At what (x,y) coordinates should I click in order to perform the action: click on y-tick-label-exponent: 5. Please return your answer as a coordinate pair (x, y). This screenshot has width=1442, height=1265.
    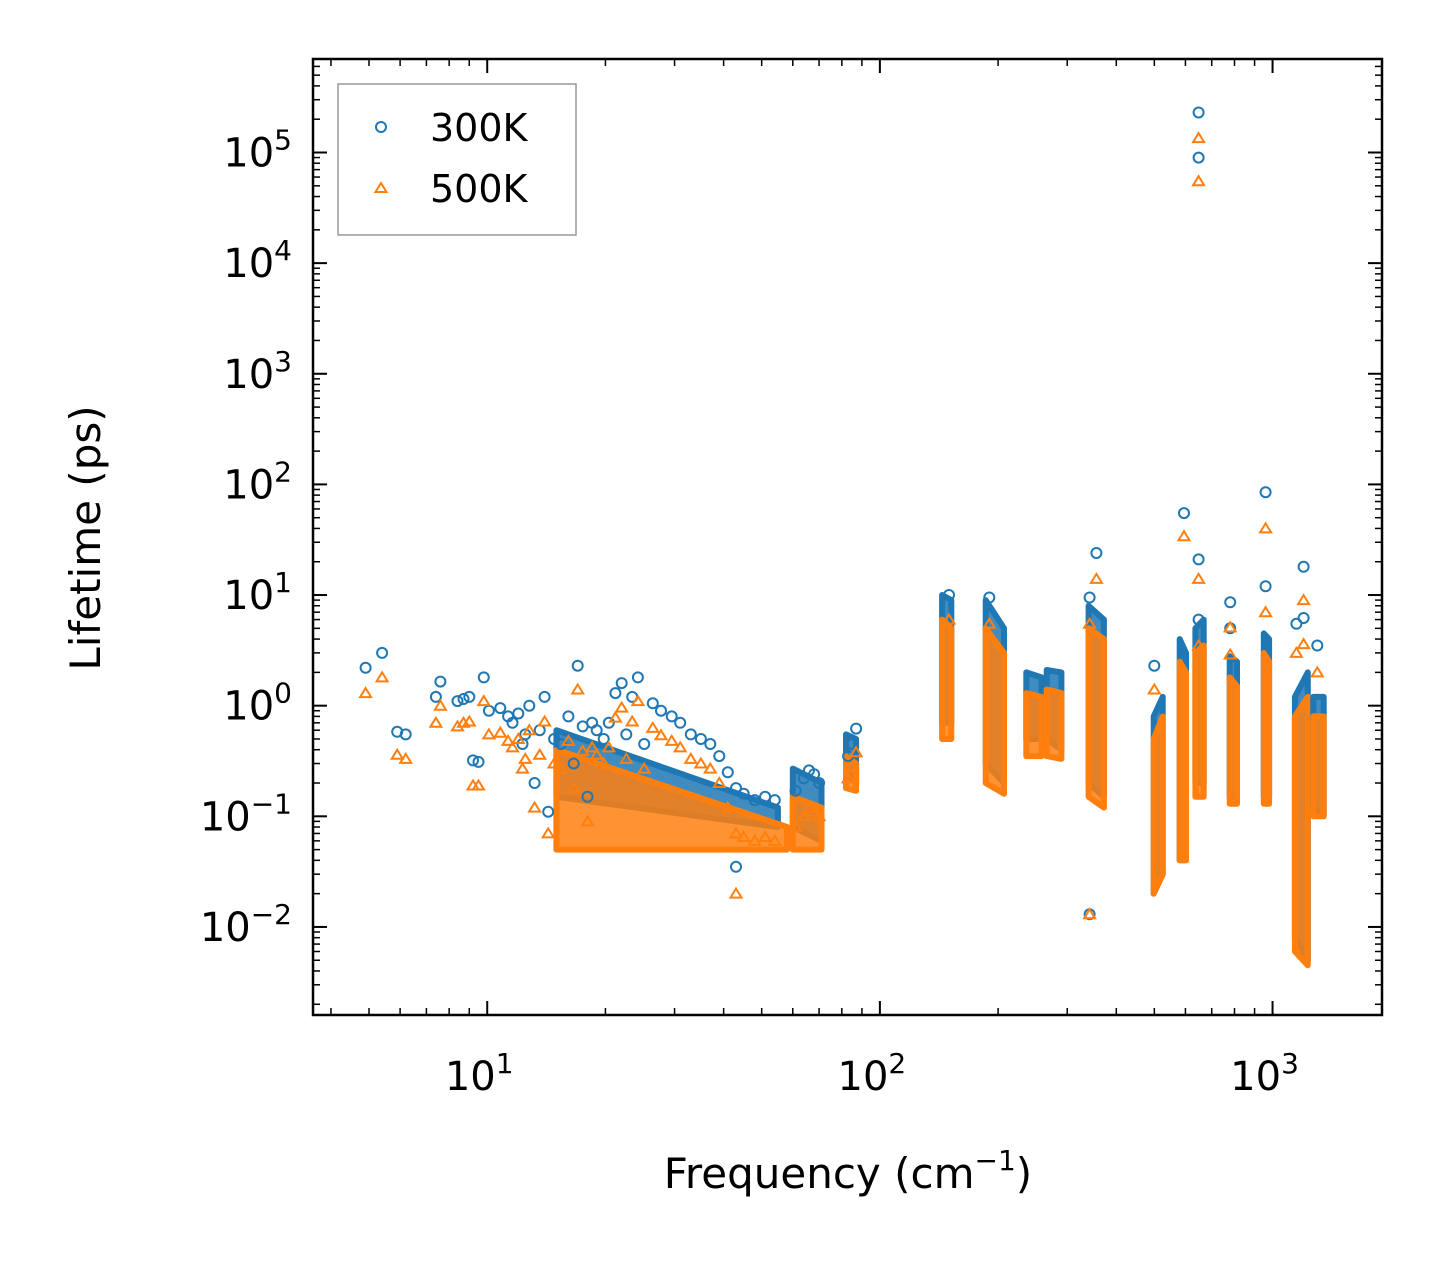
    Looking at the image, I should click on (283, 139).